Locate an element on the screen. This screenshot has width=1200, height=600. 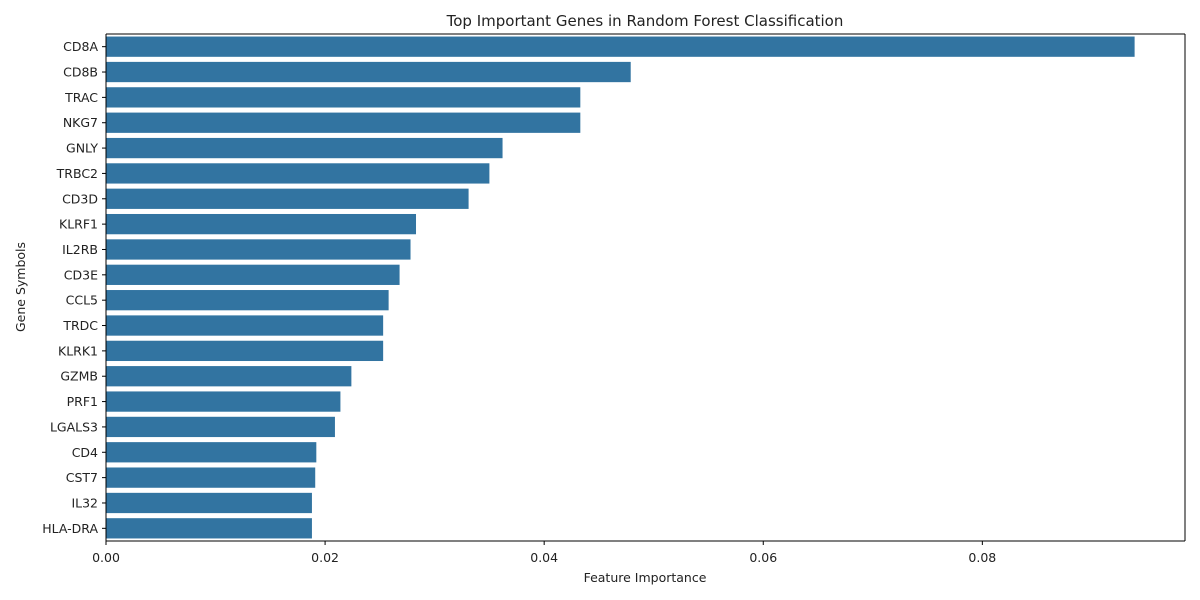
bar-cd3d is located at coordinates (287, 198).